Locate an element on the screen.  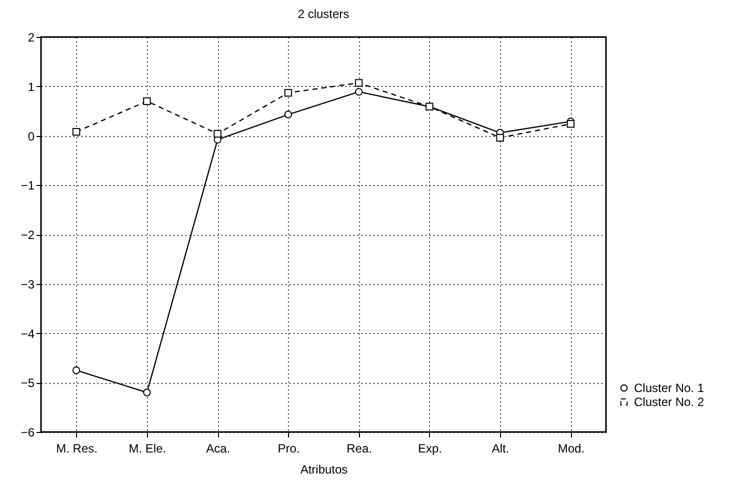
x-tick-label: Mod. is located at coordinates (571, 449).